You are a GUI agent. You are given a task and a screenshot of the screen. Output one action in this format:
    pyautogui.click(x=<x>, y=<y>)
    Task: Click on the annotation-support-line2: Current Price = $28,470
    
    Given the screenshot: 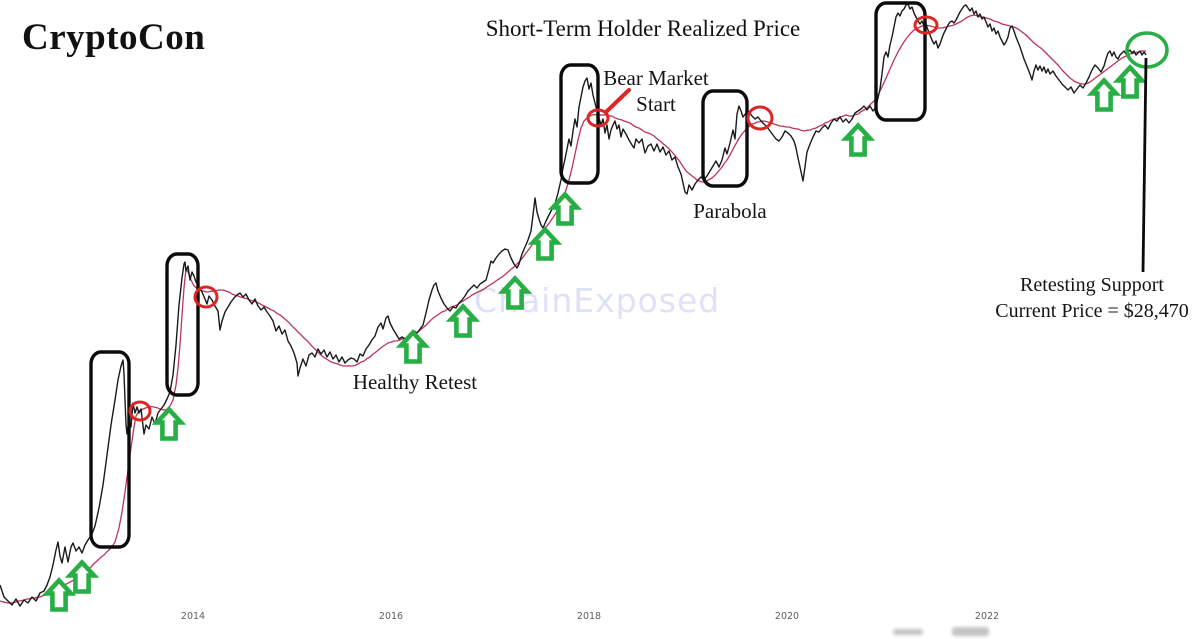 What is the action you would take?
    pyautogui.click(x=1092, y=311)
    